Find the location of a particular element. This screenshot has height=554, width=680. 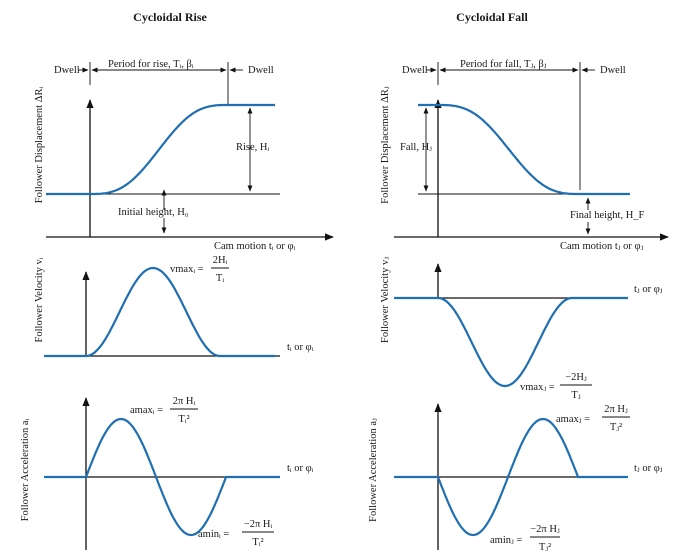

rise-acc-axis-label: tᵢ or φᵢ is located at coordinates (300, 468).